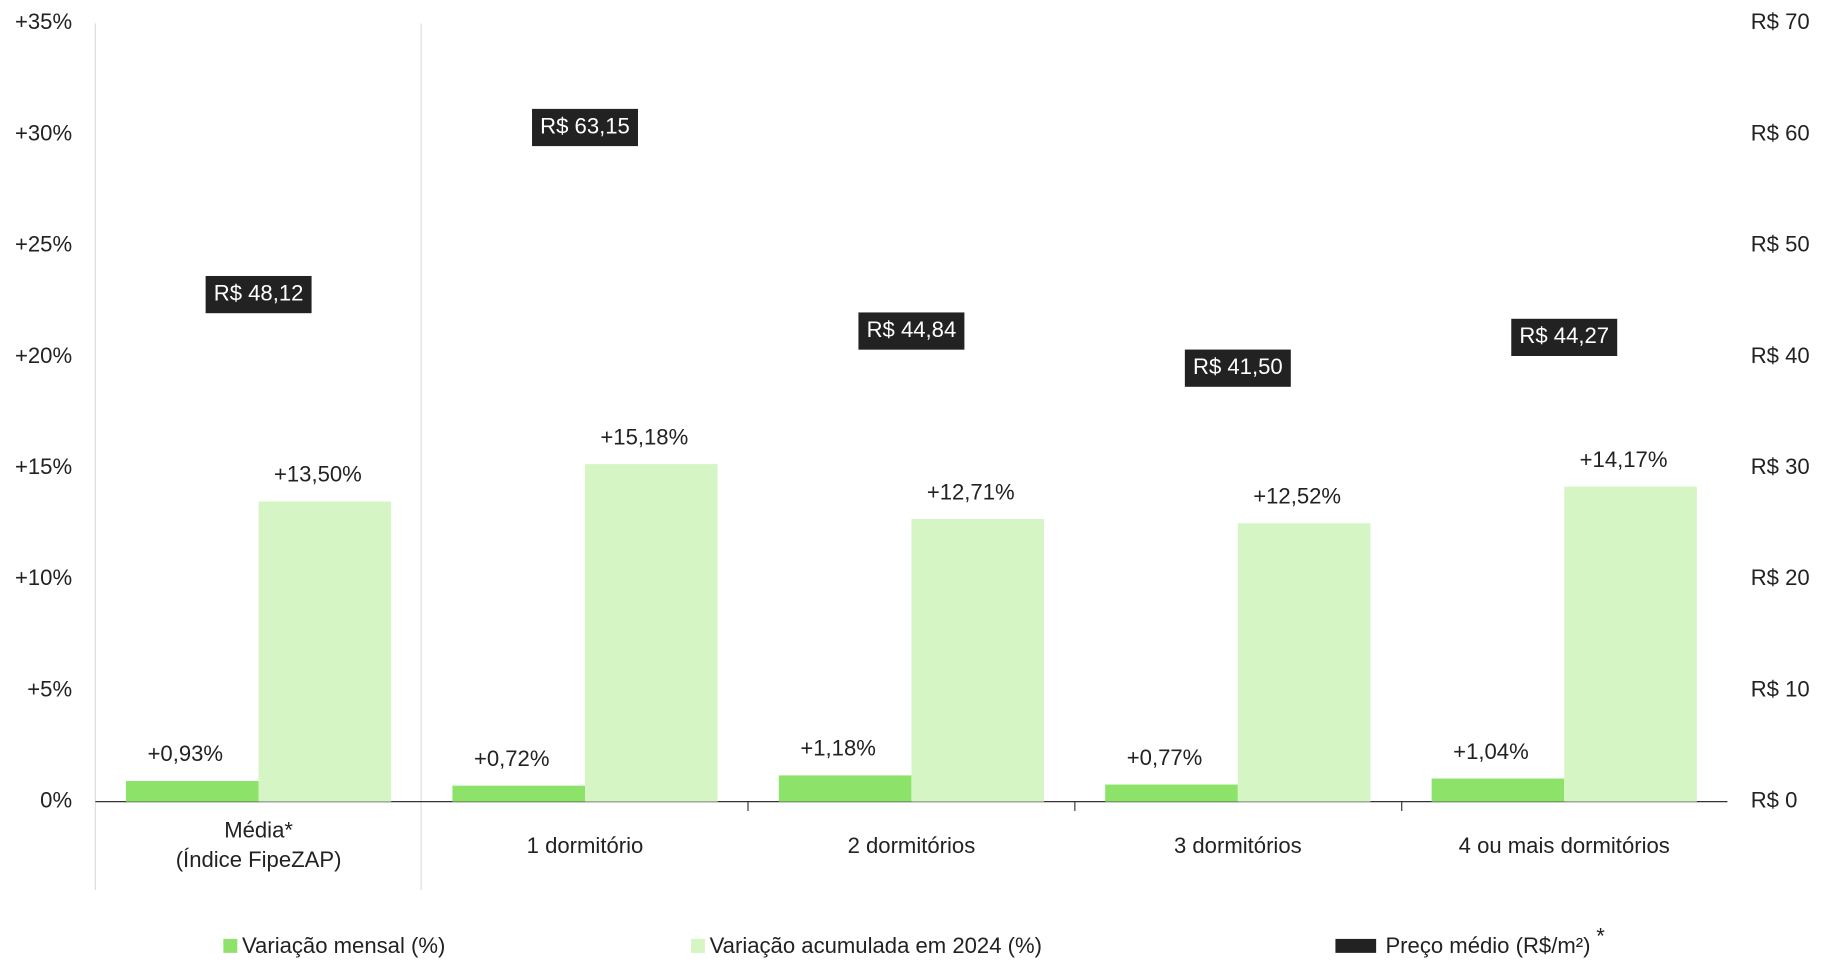  Describe the element at coordinates (1564, 845) in the screenshot. I see `x-tick-label: 4 ou mais dormitórios` at that location.